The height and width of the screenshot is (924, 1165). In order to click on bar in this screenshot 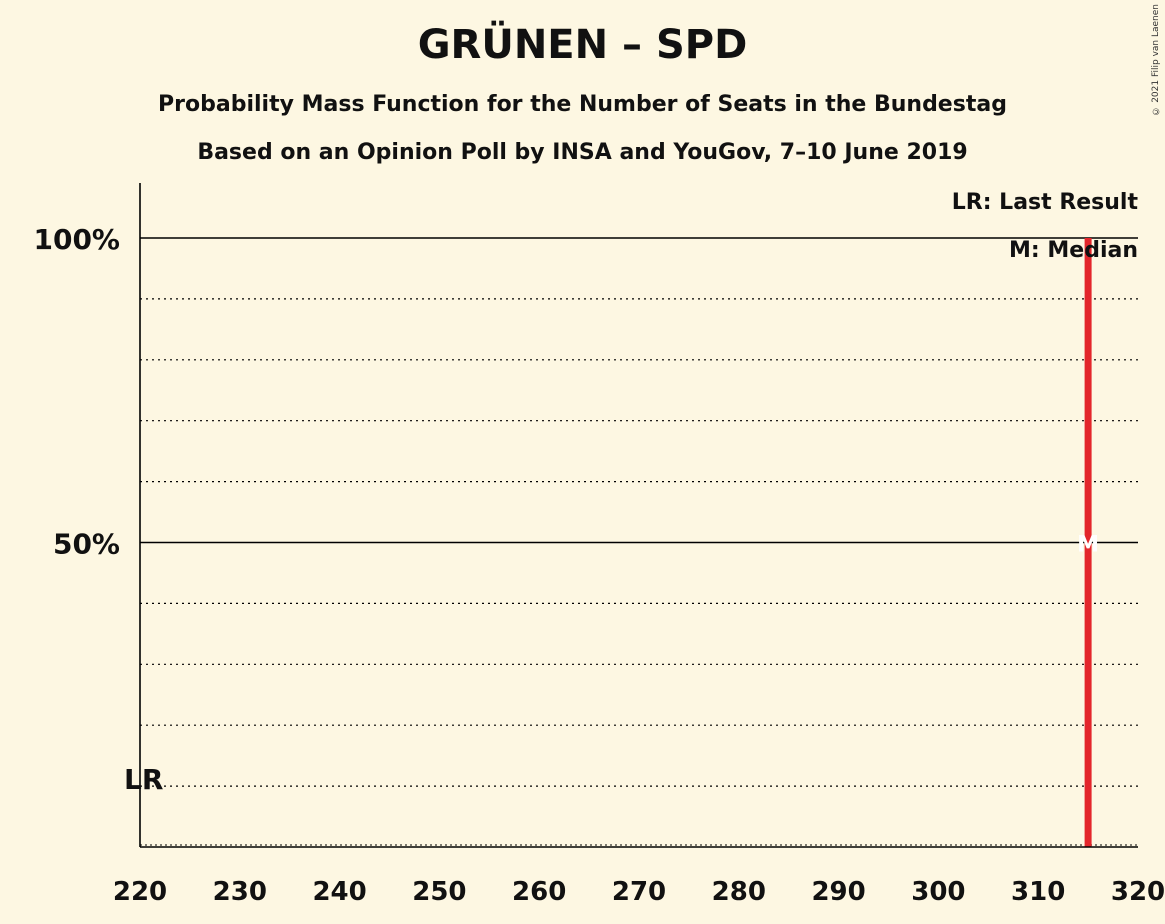, I will do `click(1088, 542)`.